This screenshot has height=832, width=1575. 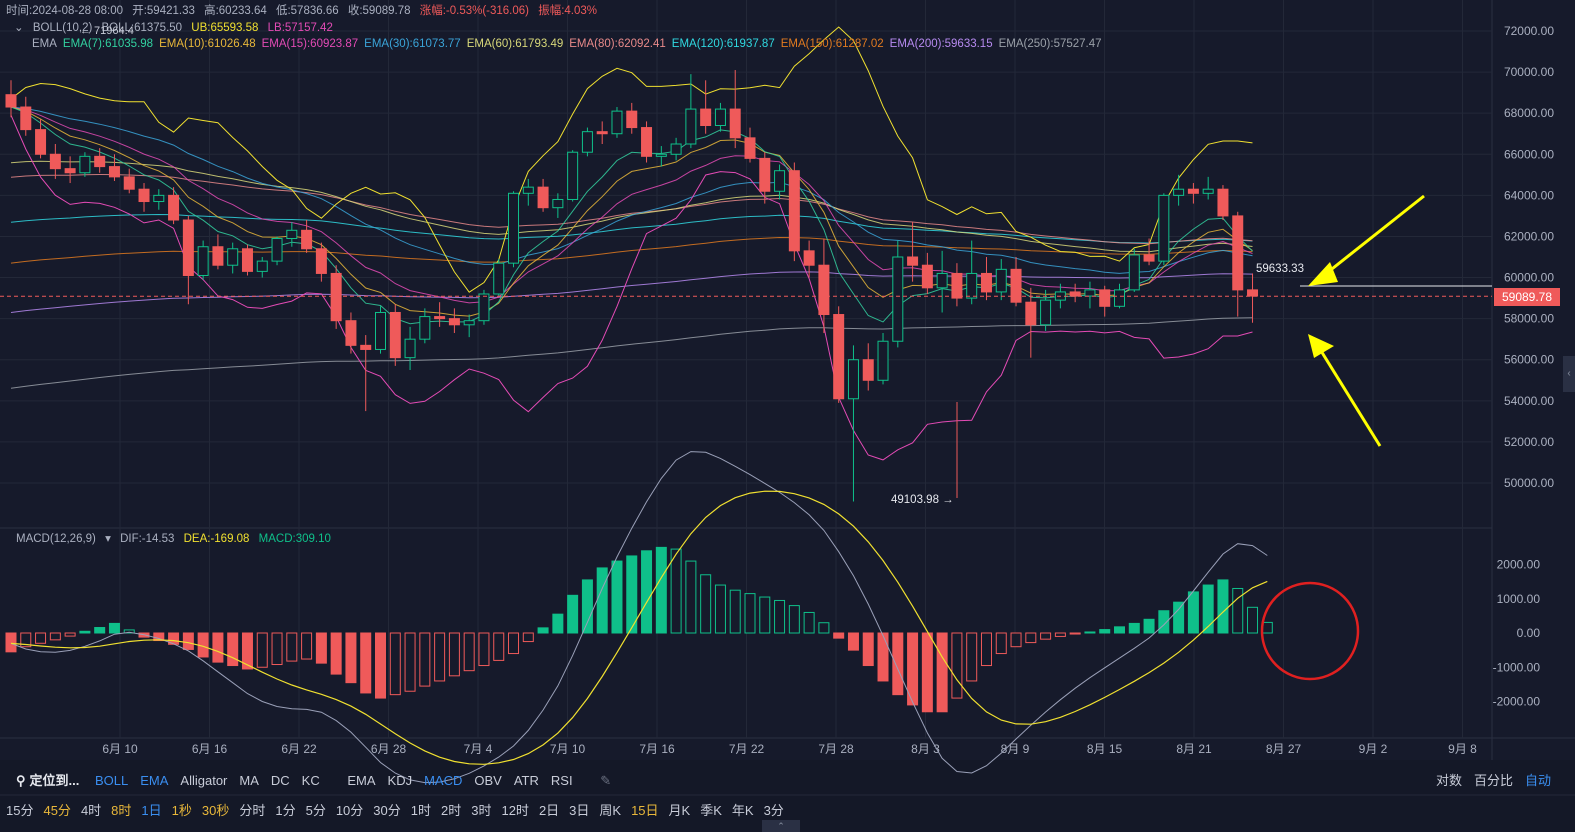 I want to click on timeframe-20: 月K, so click(x=679, y=810).